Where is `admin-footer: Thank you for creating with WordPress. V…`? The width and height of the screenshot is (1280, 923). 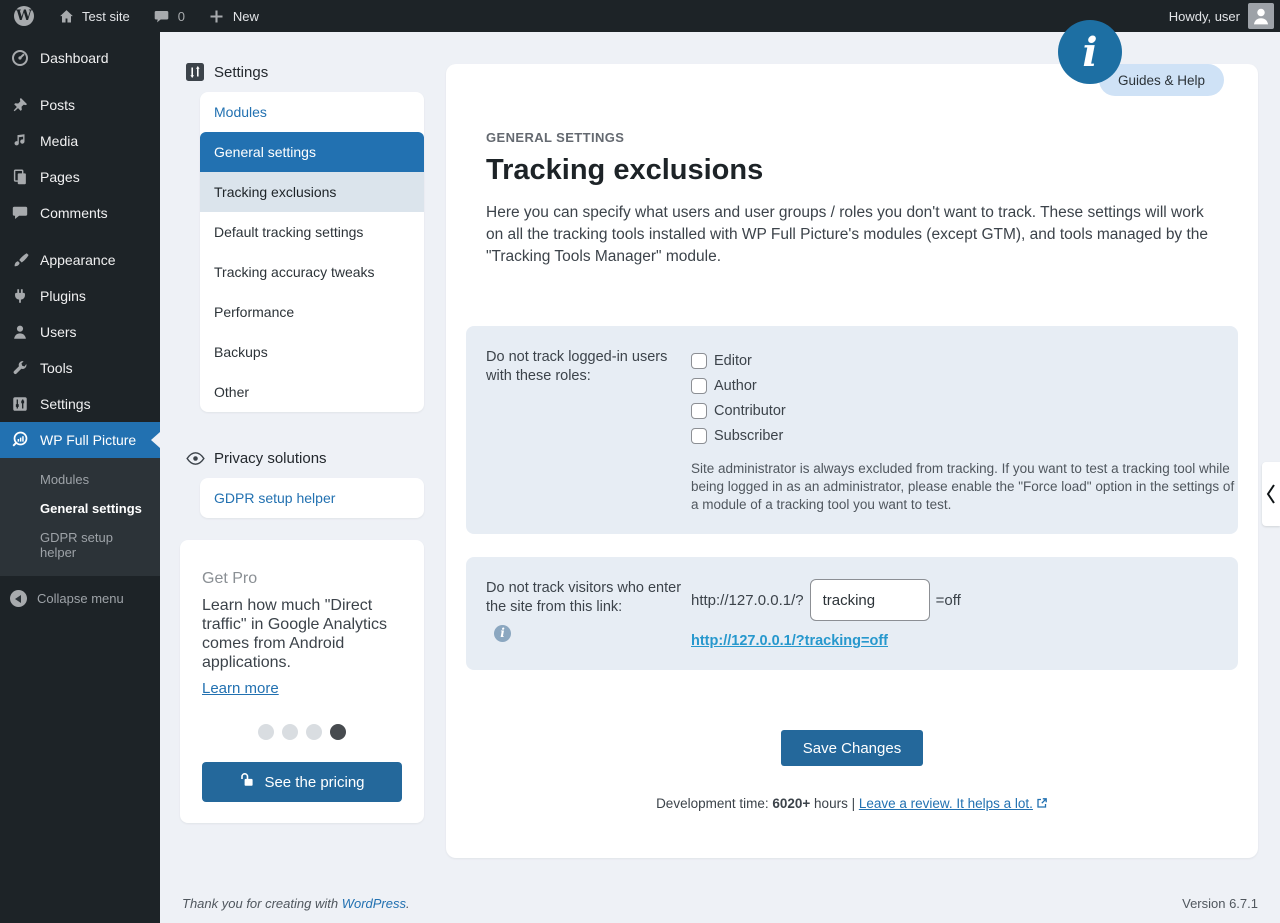
admin-footer: Thank you for creating with WordPress. V… is located at coordinates (720, 905).